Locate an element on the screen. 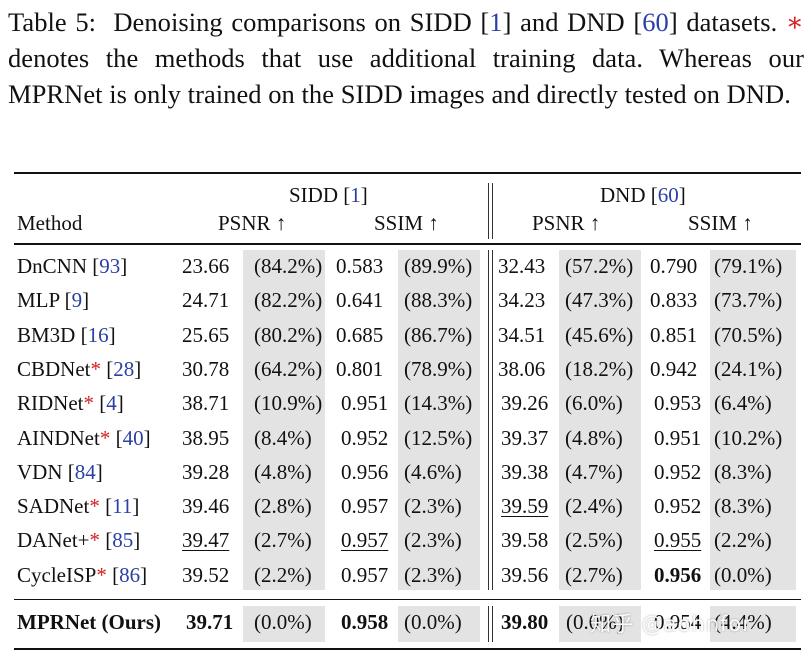 This screenshot has height=658, width=812. table-cell: (2.2%) is located at coordinates (743, 540).